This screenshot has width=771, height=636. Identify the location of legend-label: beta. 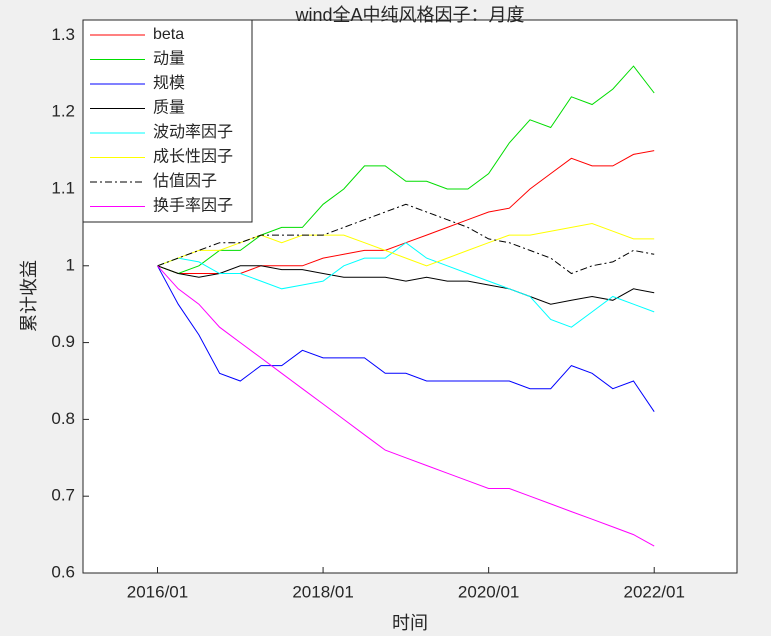
(168, 34).